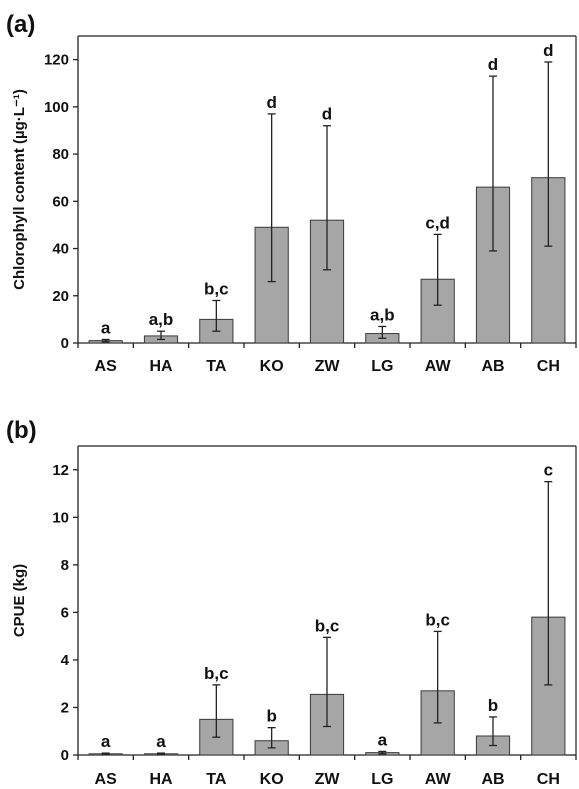 This screenshot has height=789, width=579. What do you see at coordinates (216, 366) in the screenshot?
I see `x-tick-label-a-TA: TA` at bounding box center [216, 366].